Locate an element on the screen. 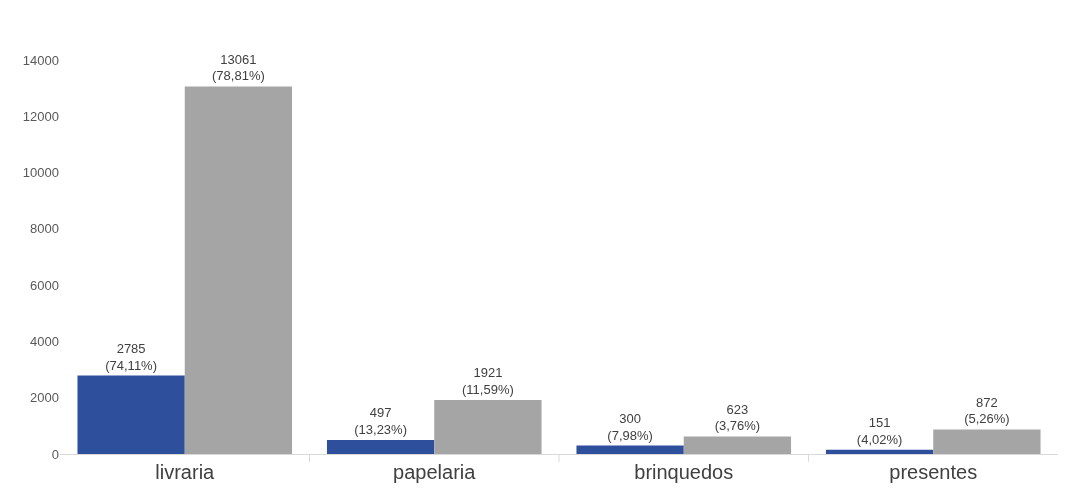 The image size is (1078, 504). y-tick-label: 2000 is located at coordinates (44, 398).